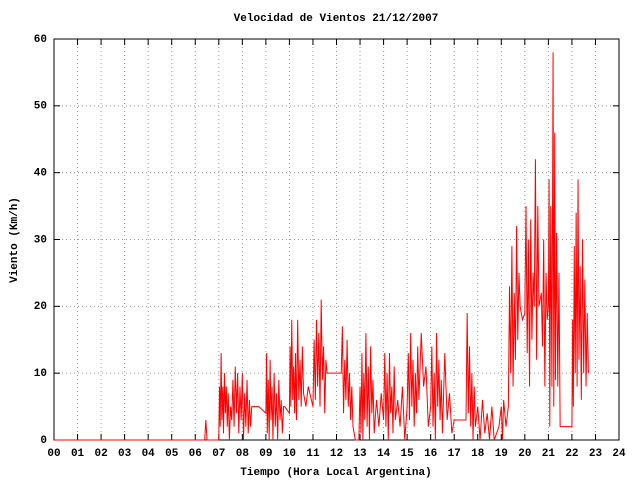  I want to click on x-axis-label: Tiempo (Hora Local Argentina), so click(335, 473).